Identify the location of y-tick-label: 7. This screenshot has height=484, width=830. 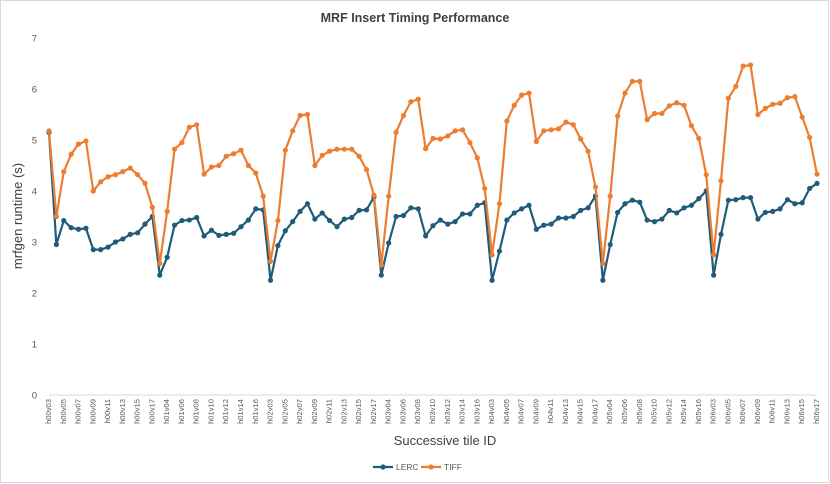
(34, 39).